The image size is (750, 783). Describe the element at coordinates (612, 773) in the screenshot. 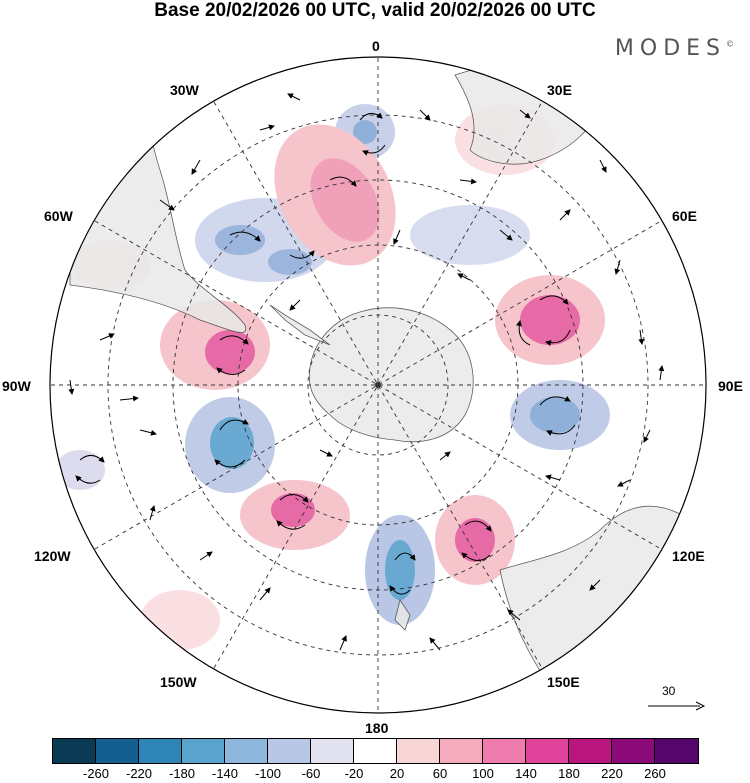

I see `colorbar-label: 220` at that location.